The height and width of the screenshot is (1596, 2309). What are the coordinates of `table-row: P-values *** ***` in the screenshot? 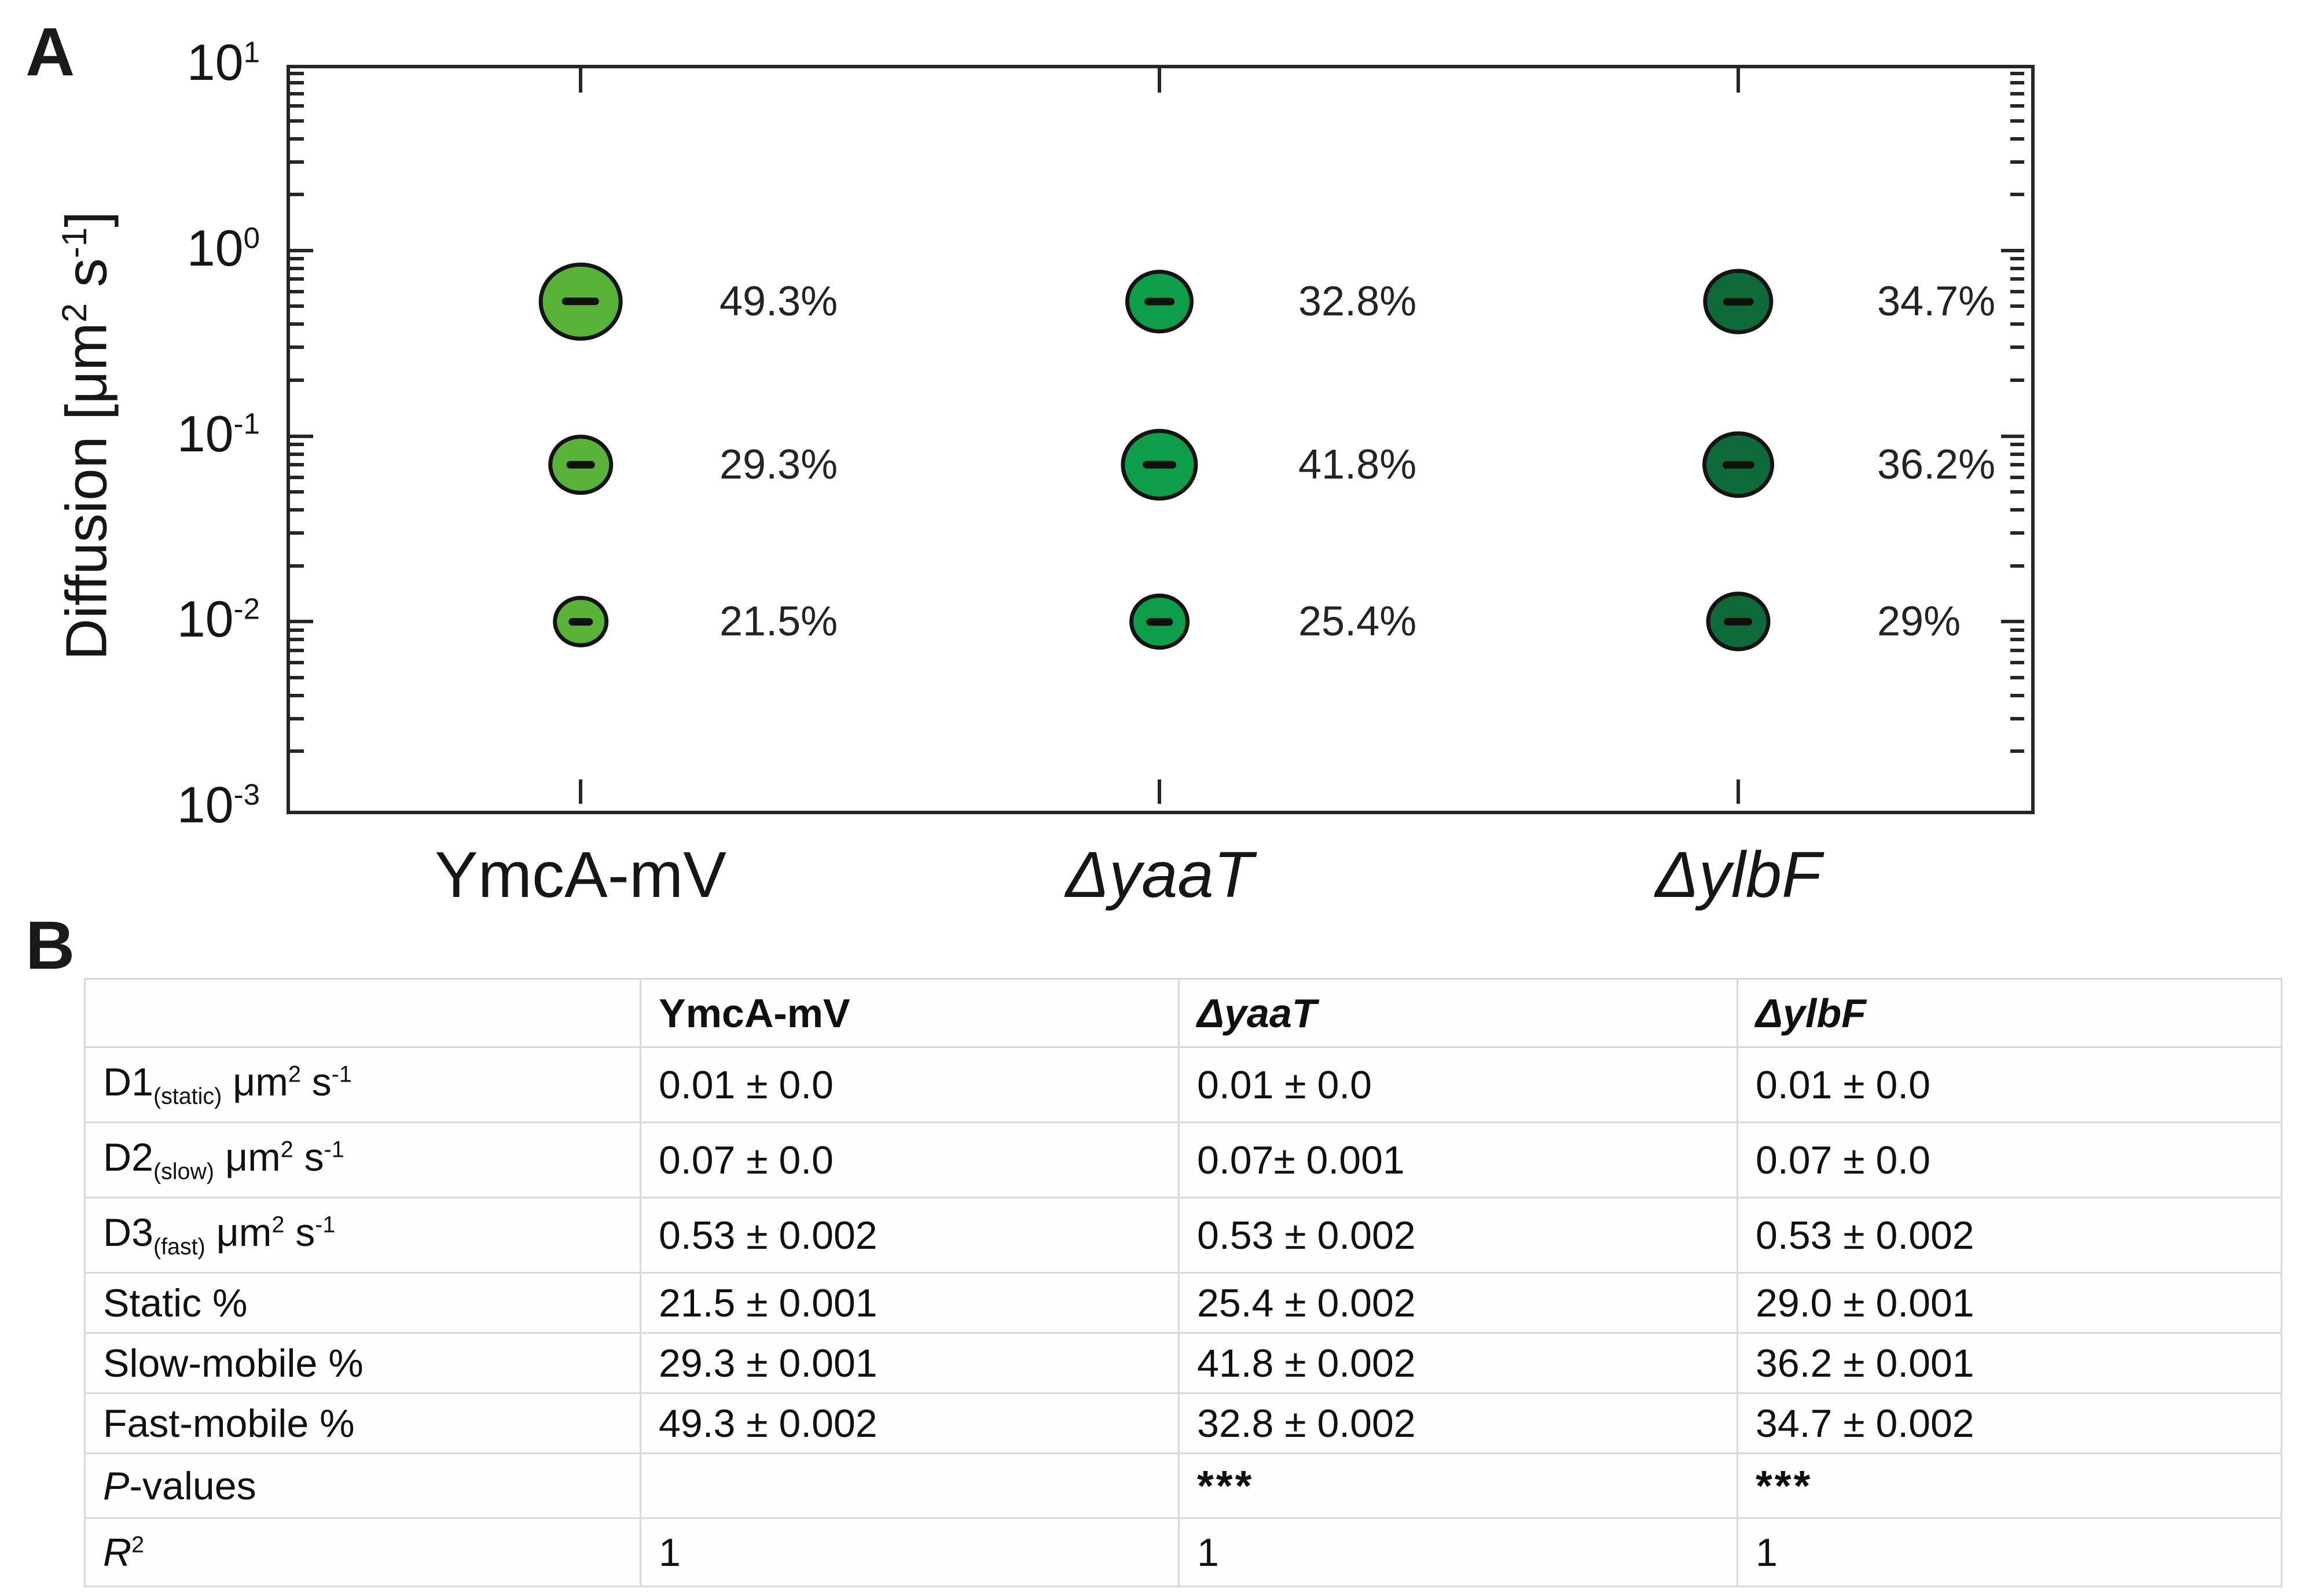 It's located at (1183, 1485).